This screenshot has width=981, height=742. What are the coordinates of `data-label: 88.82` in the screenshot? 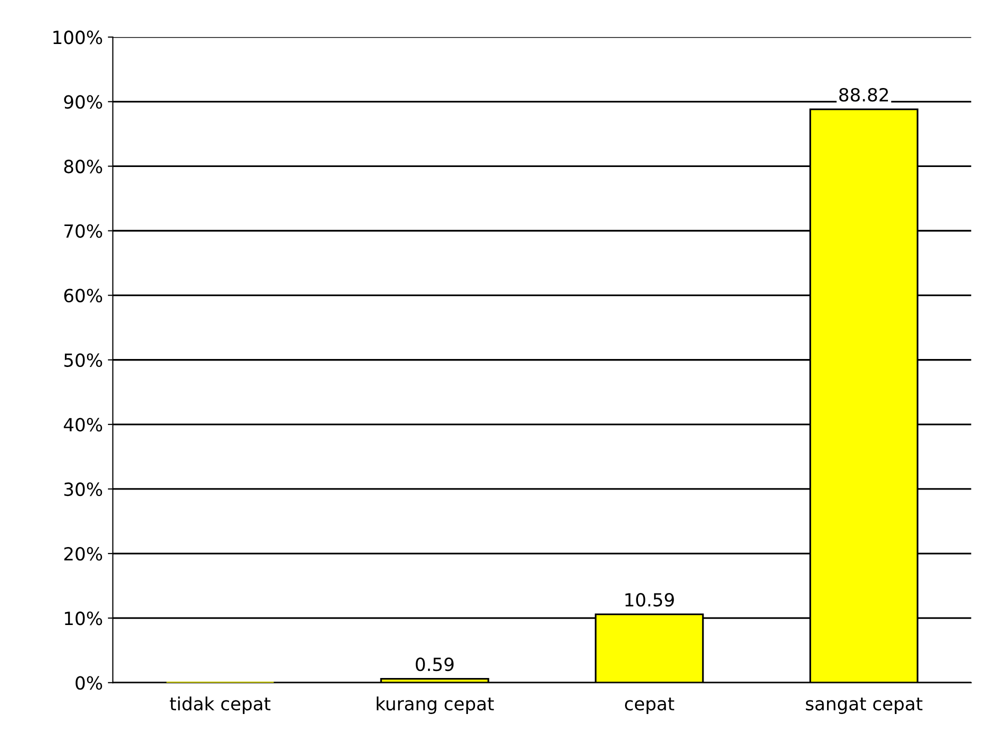 It's located at (863, 95).